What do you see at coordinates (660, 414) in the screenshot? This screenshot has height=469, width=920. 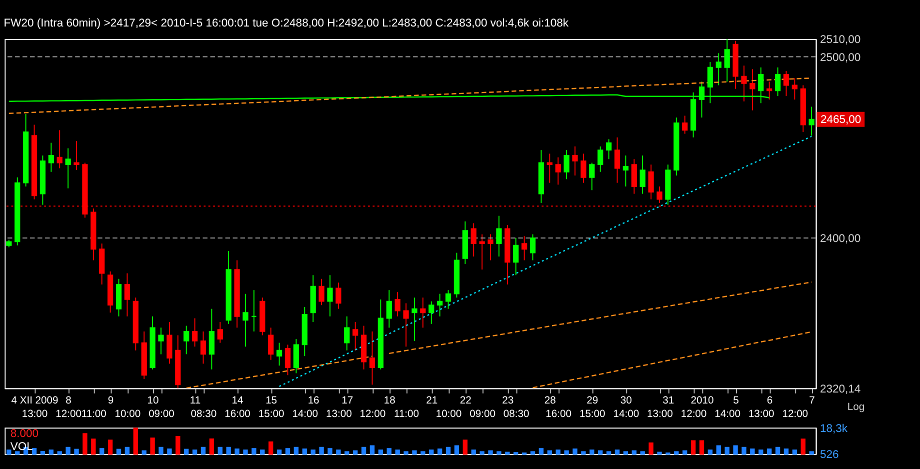 I see `x-tick-label: 13:00` at bounding box center [660, 414].